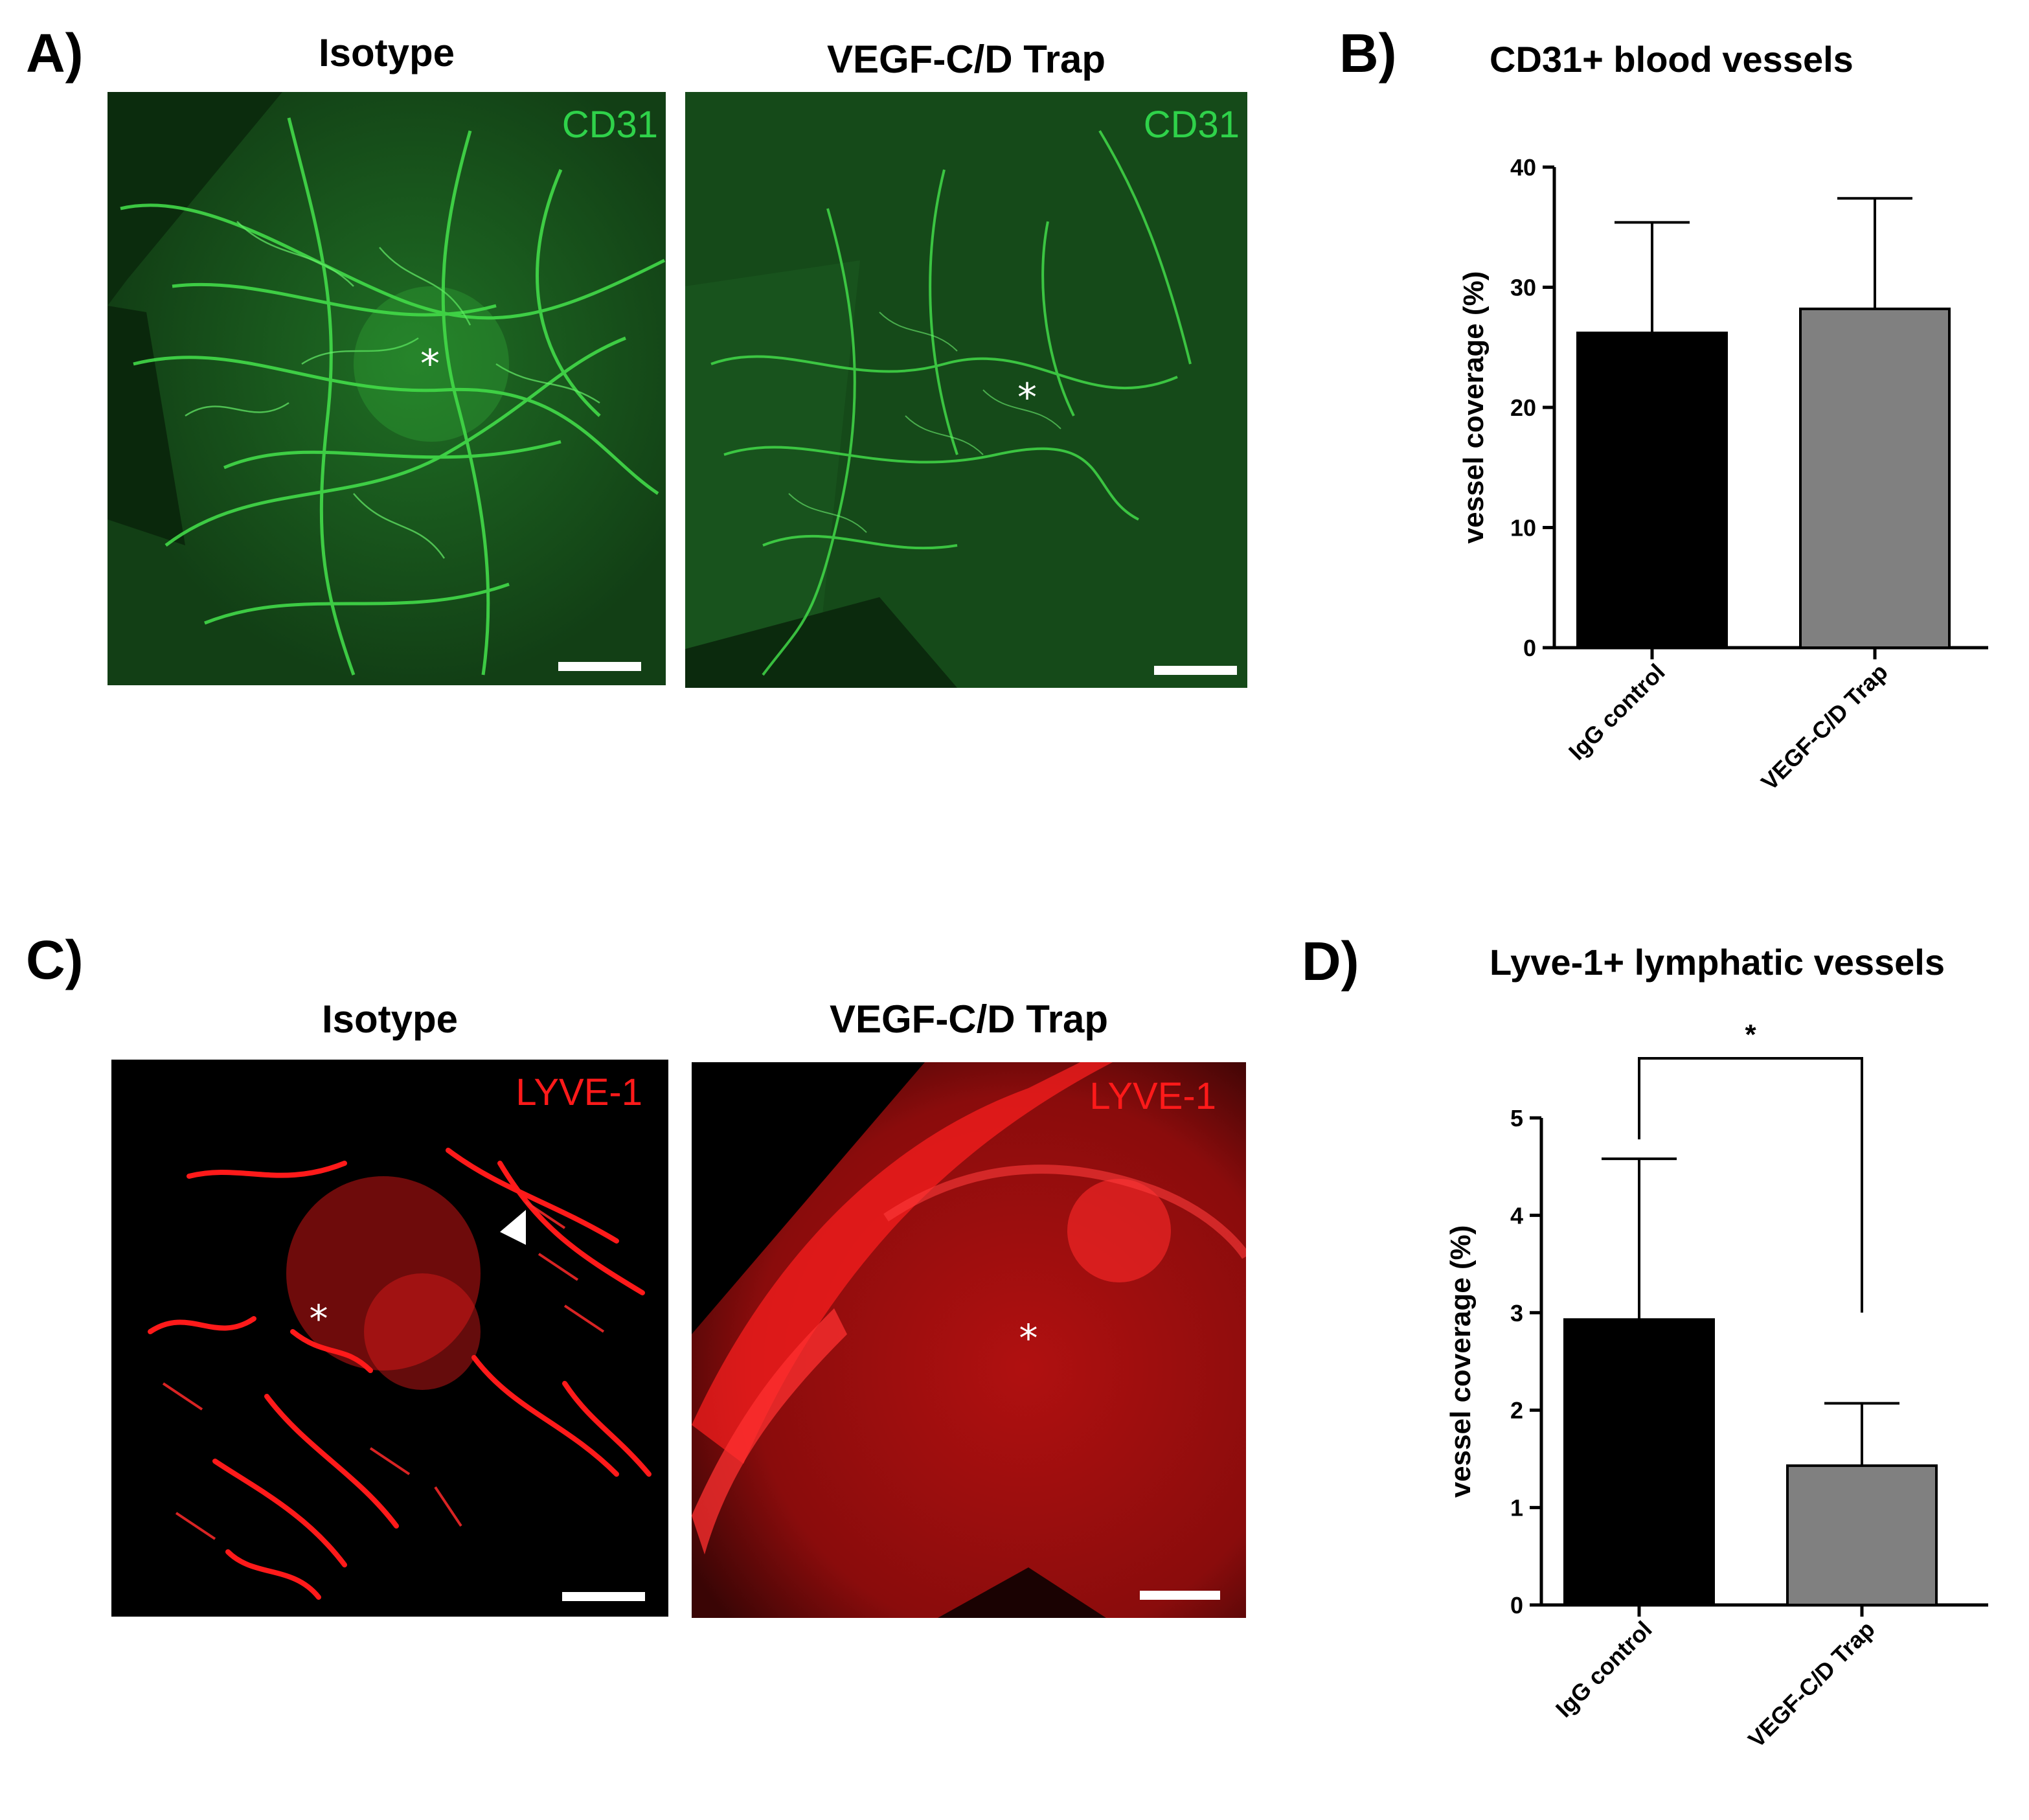 The height and width of the screenshot is (1820, 2029). What do you see at coordinates (1330, 961) in the screenshot?
I see `panel-letter-d: D)` at bounding box center [1330, 961].